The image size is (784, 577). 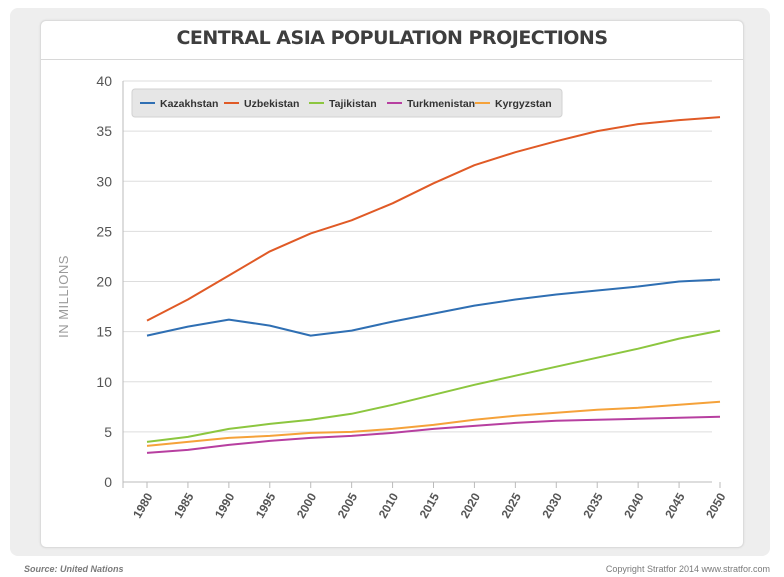 I want to click on y-tick-label: 40, so click(x=104, y=81).